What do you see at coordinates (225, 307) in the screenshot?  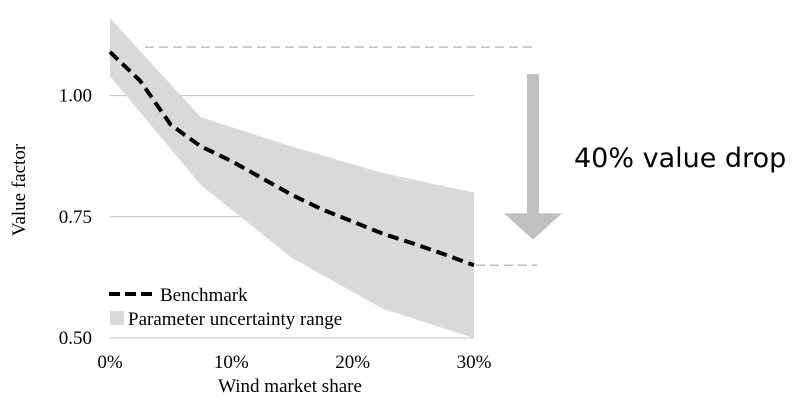 I see `legend: Benchmark Parameter uncertainty range` at bounding box center [225, 307].